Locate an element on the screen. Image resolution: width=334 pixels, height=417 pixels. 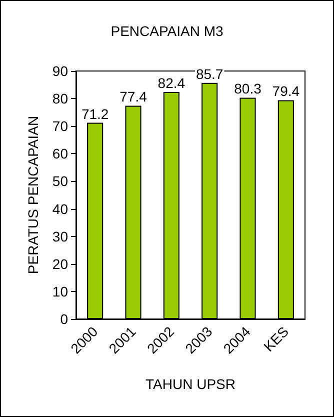
y-tick-label: 10 is located at coordinates (60, 291).